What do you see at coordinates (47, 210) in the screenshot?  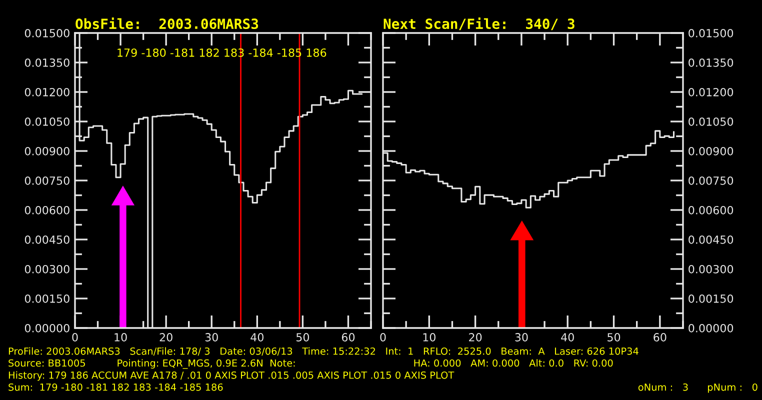 I see `y-tick-label: 0.00600` at bounding box center [47, 210].